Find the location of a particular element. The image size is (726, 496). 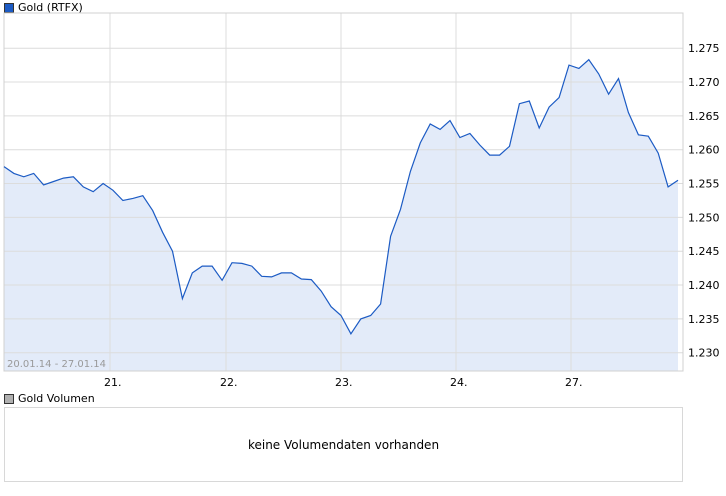

y-tick-label: 1.230 is located at coordinates (704, 353).